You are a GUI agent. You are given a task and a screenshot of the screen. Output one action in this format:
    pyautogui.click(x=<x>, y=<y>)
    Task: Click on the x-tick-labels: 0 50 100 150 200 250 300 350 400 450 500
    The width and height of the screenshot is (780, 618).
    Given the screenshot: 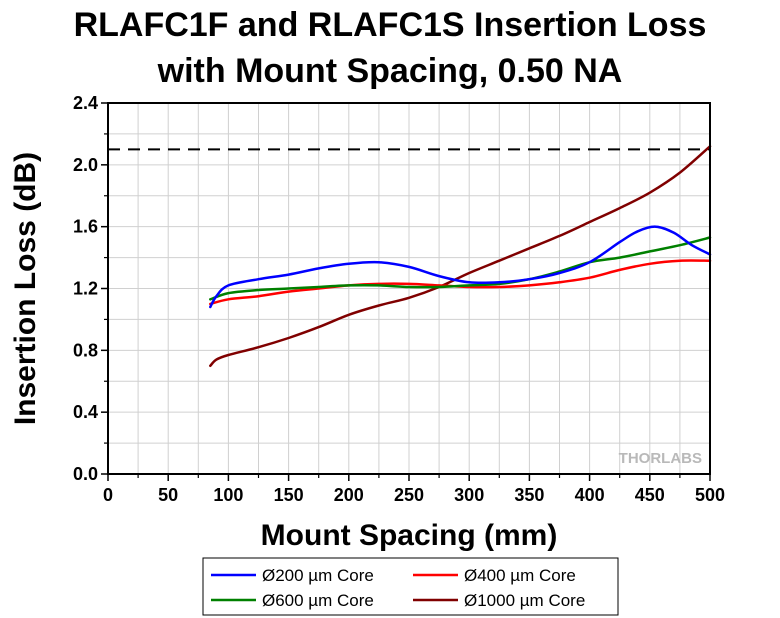 What is the action you would take?
    pyautogui.click(x=414, y=495)
    